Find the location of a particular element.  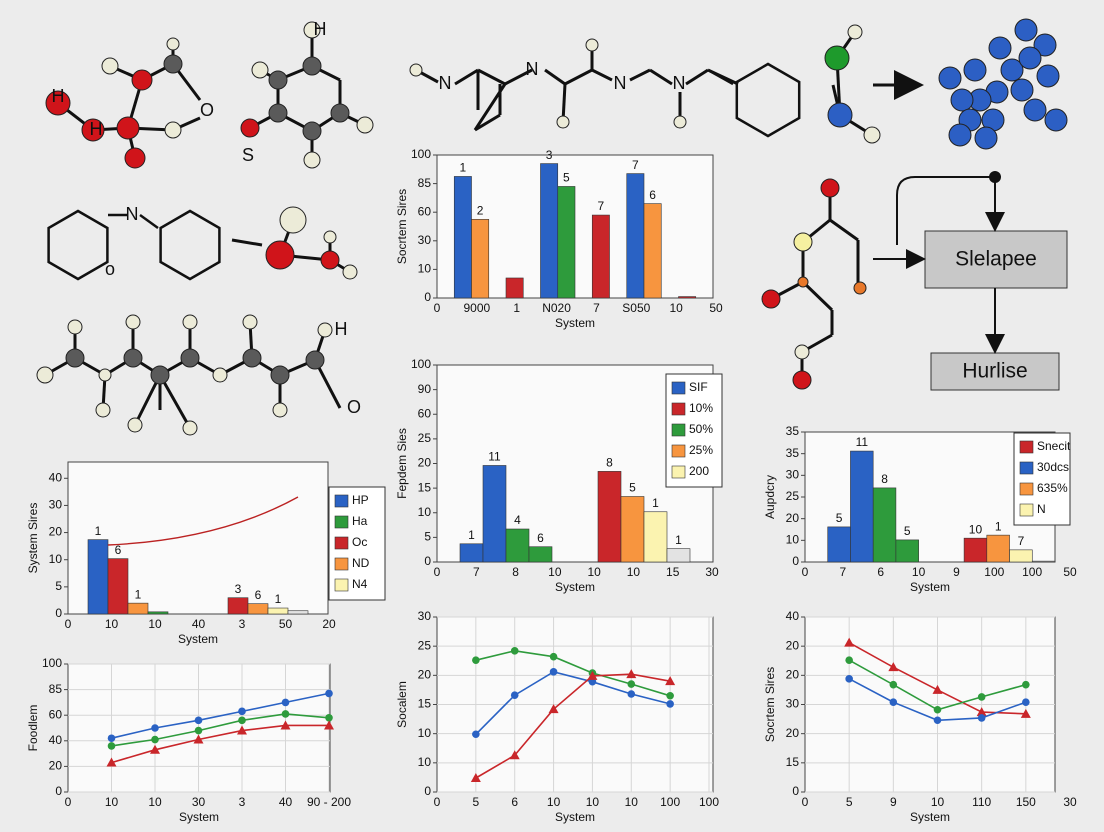

legend-label: 25% is located at coordinates (701, 450).